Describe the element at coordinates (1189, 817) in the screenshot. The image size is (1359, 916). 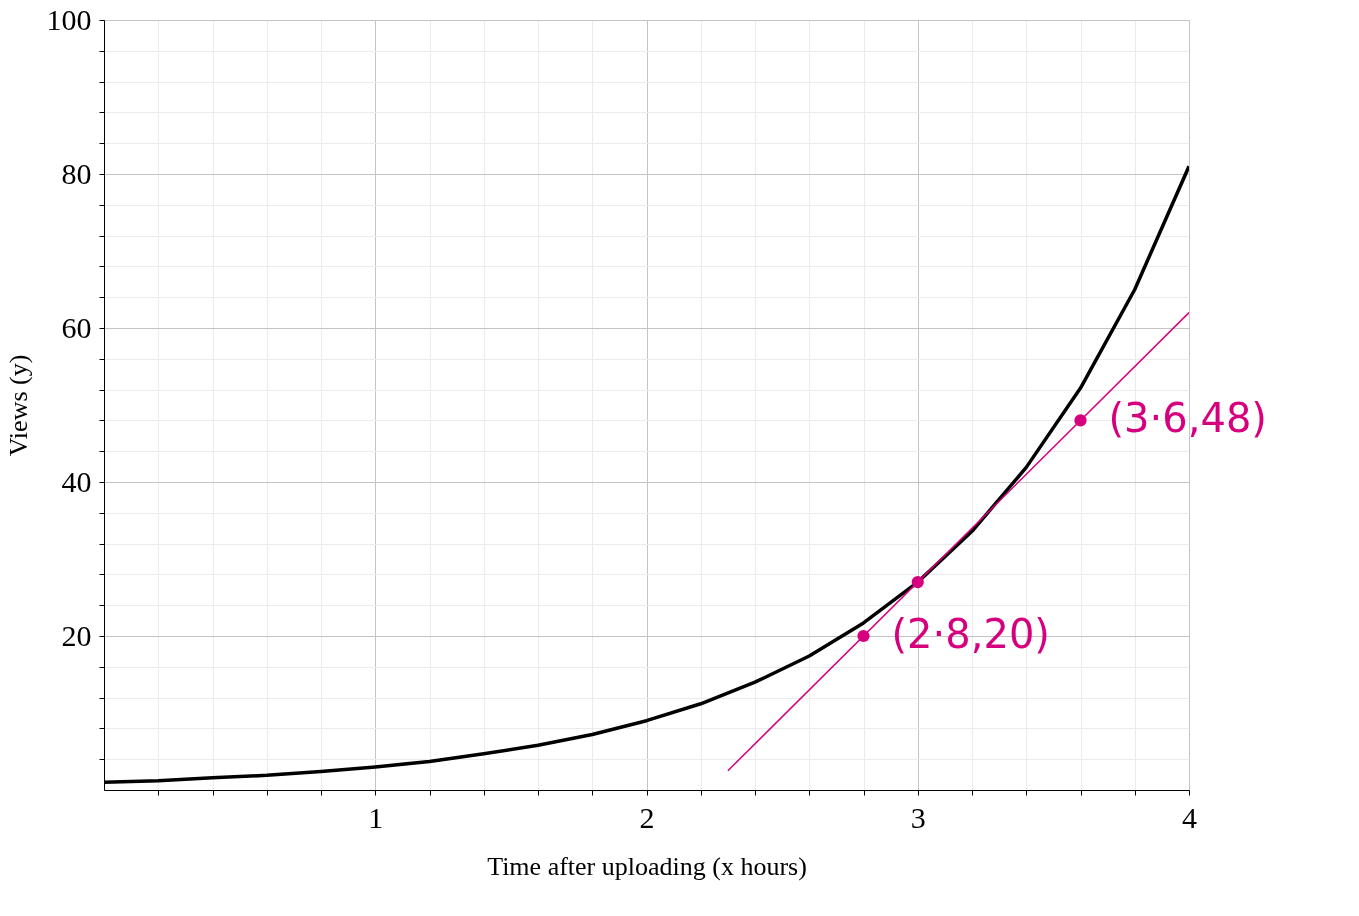
I see `x-tick-label: 4` at that location.